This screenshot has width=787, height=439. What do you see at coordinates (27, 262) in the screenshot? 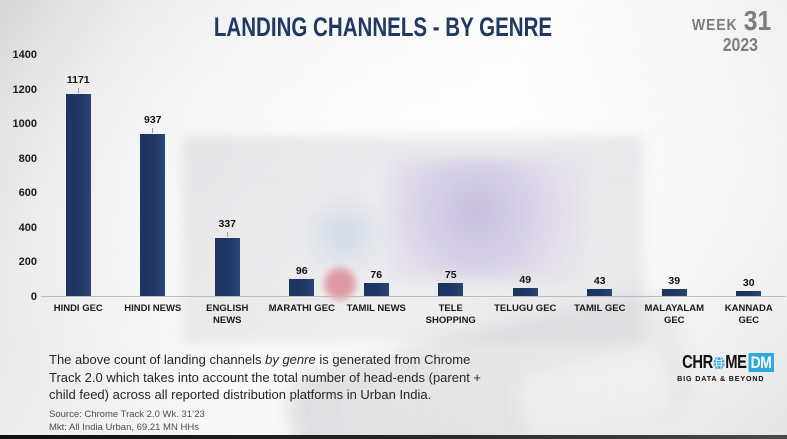
I see `y-axis-tick-label: 200` at bounding box center [27, 262].